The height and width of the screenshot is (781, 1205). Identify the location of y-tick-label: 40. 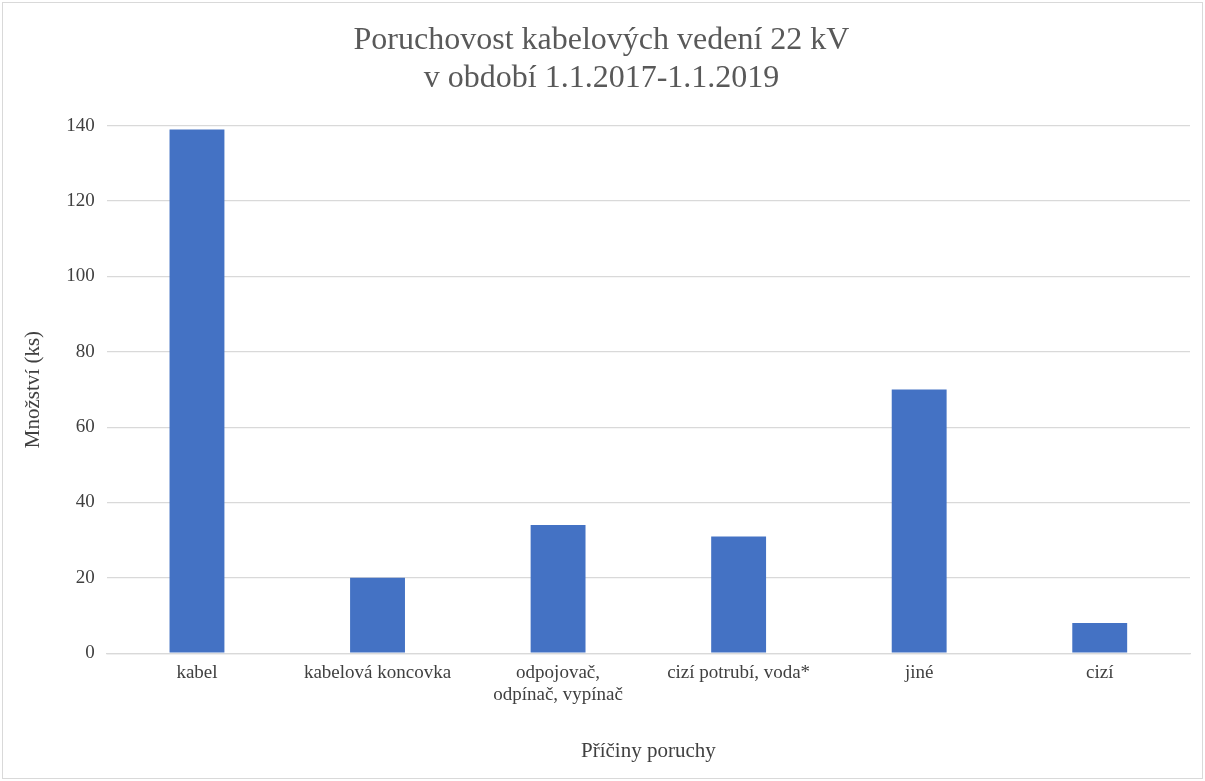
(85, 501).